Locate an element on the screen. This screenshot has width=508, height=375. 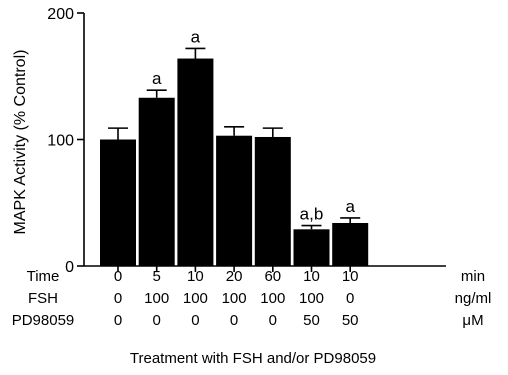
treatment-cell: 20 is located at coordinates (234, 276).